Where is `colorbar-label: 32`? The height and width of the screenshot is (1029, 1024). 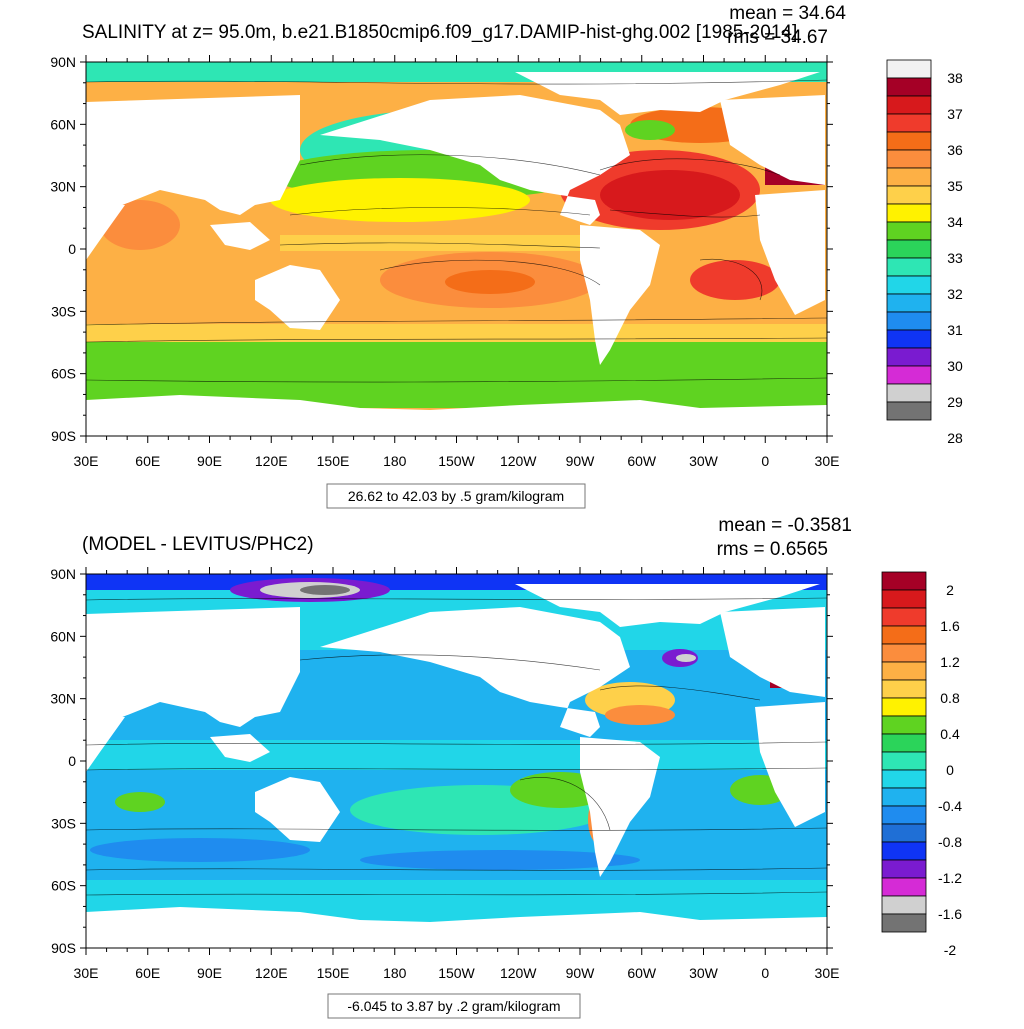 colorbar-label: 32 is located at coordinates (955, 294).